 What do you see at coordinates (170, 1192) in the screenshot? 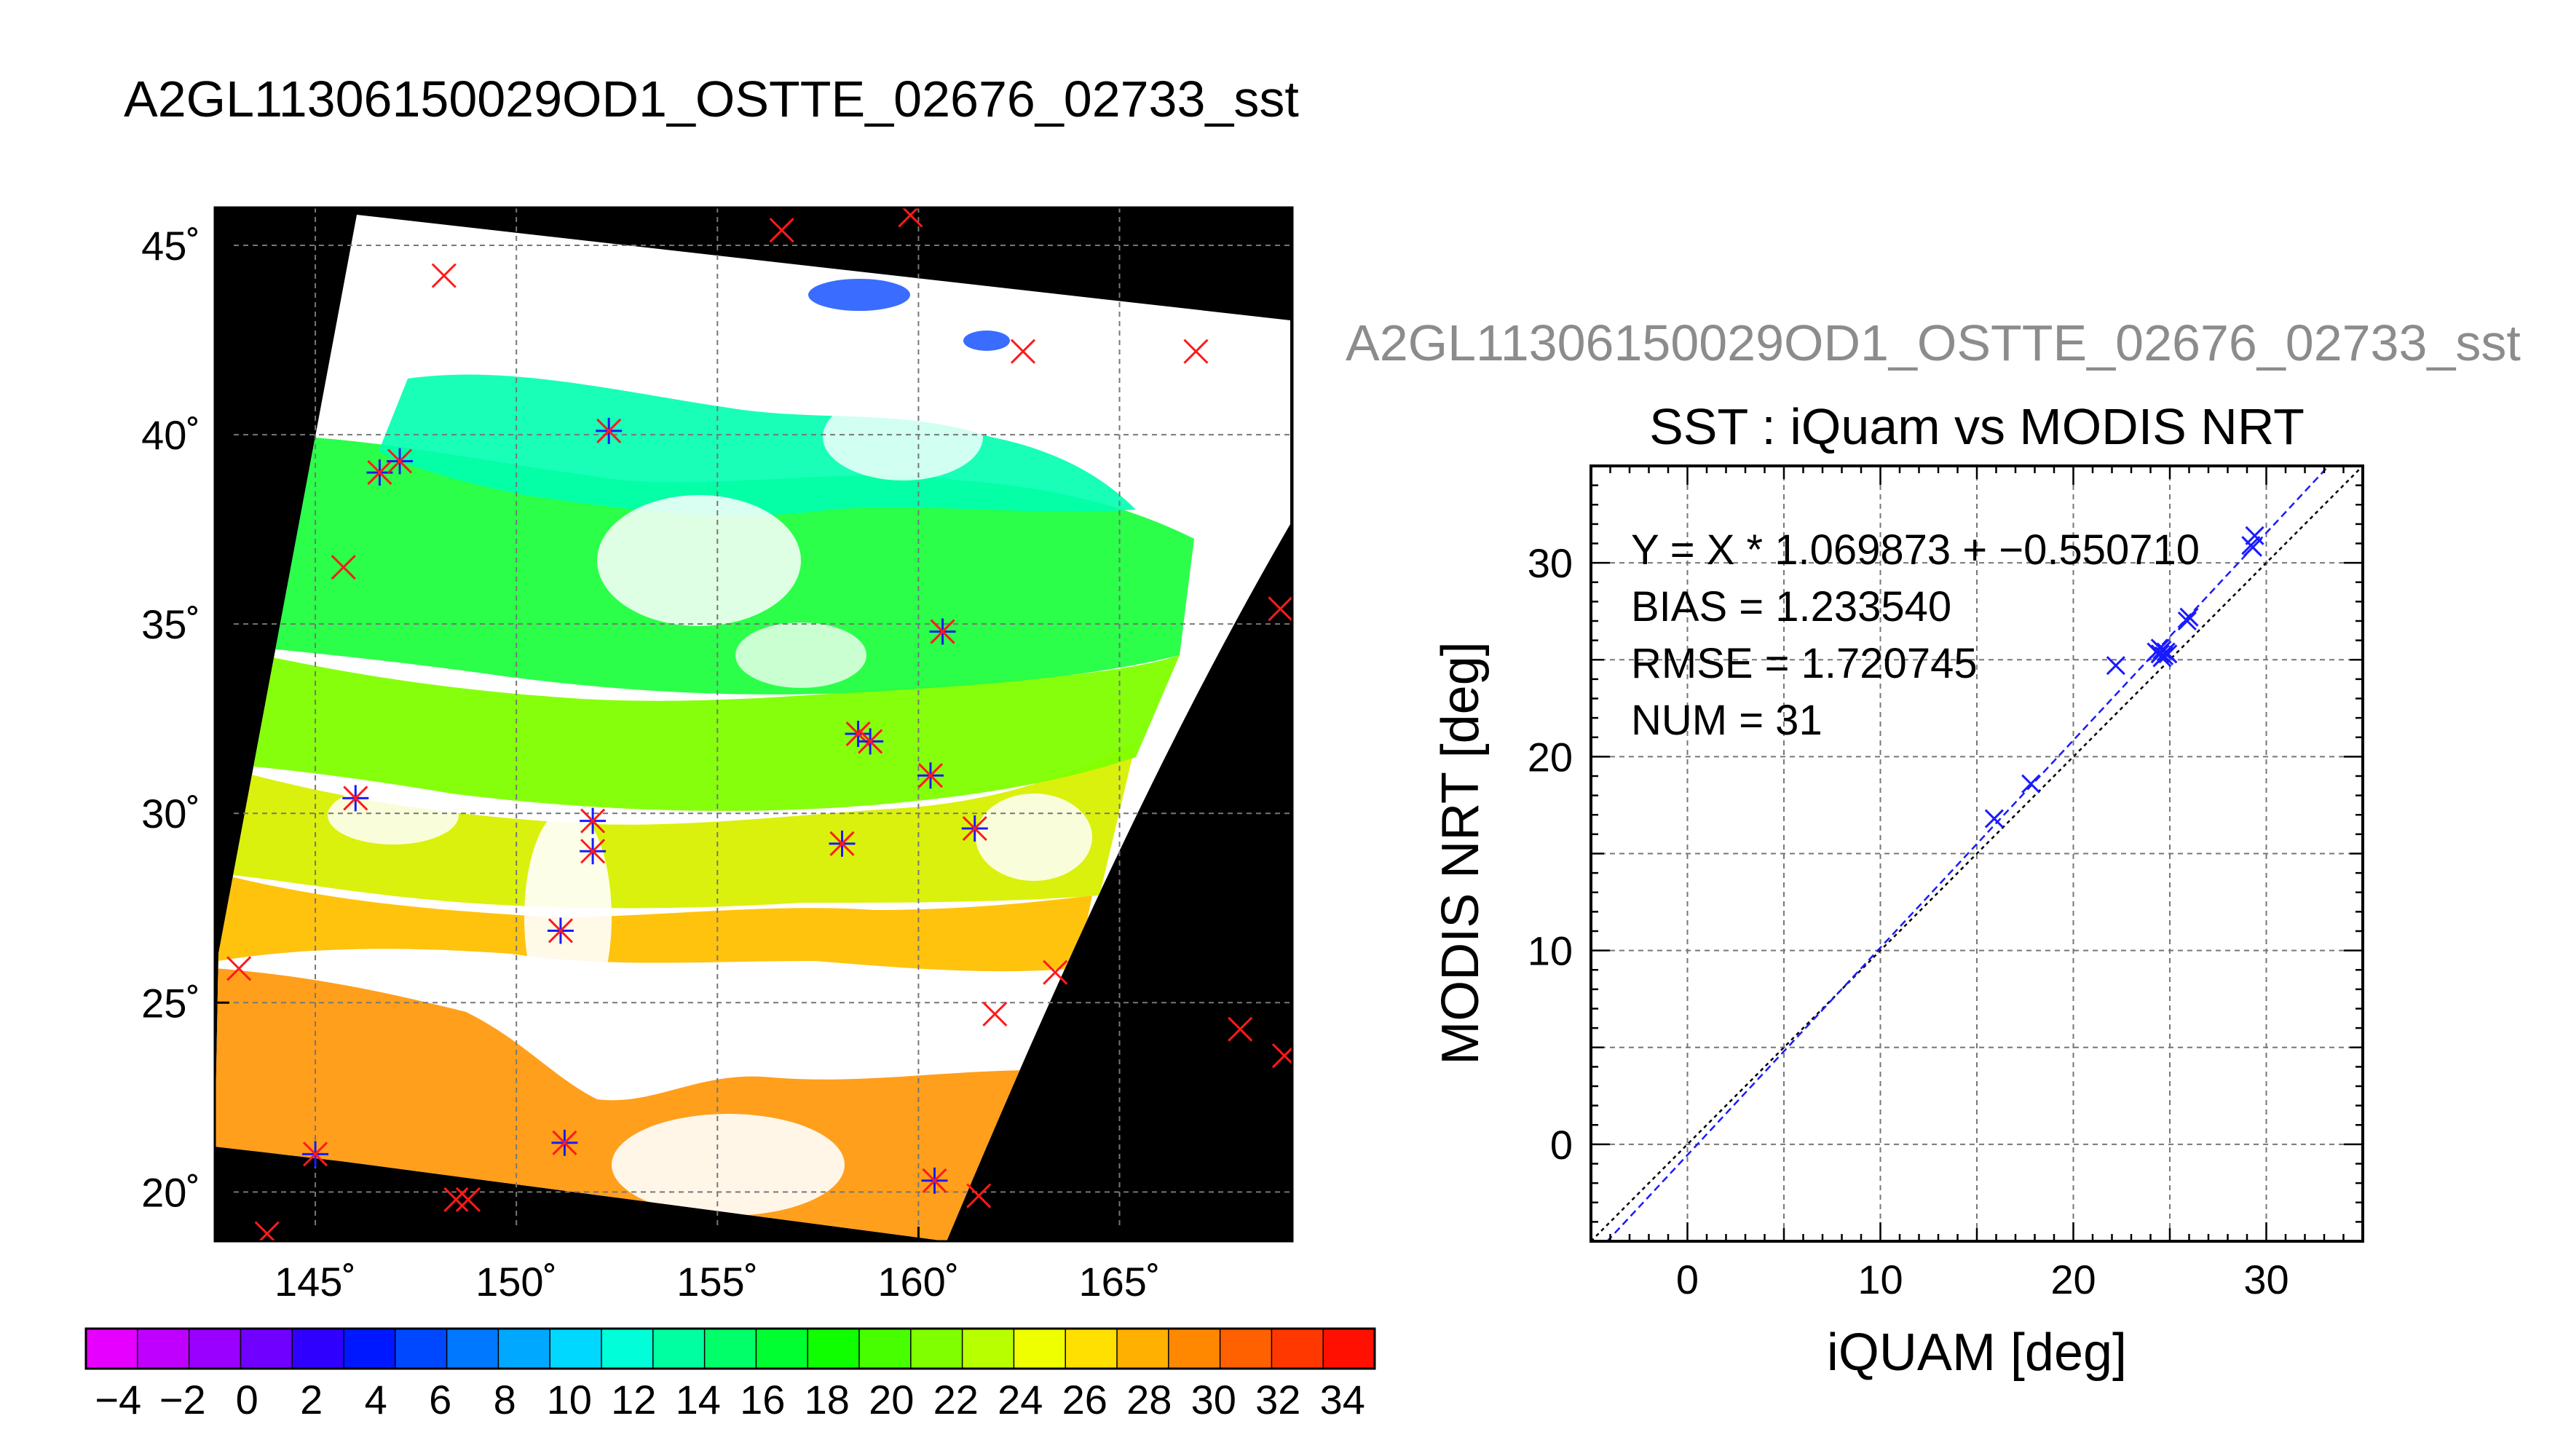
I see `lat-tick-label: 20˚` at bounding box center [170, 1192].